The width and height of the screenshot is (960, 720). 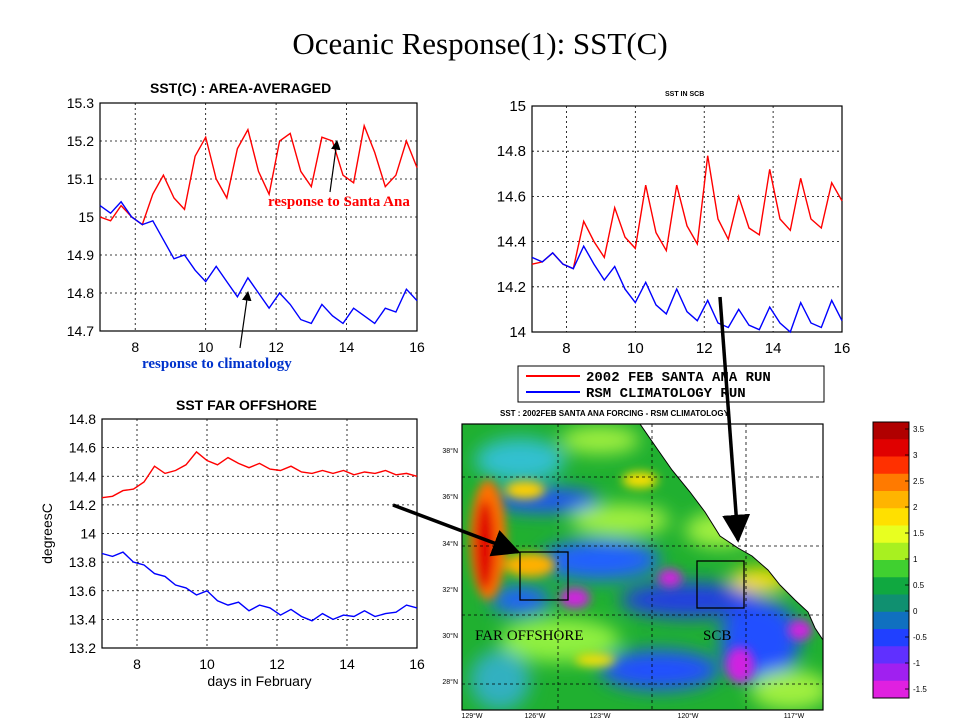 I want to click on map-lon-label: 120°W, so click(x=687, y=716).